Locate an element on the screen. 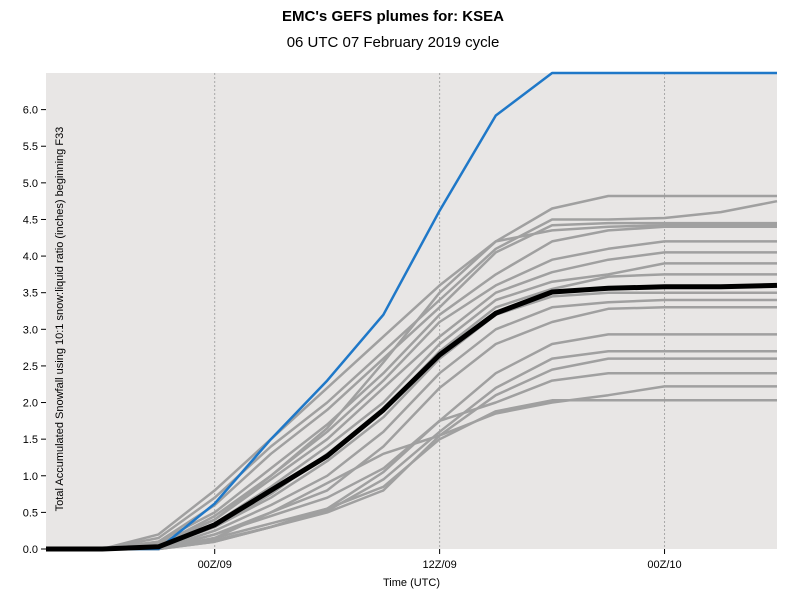  y-tick-label-7: 3.5 is located at coordinates (30, 294).